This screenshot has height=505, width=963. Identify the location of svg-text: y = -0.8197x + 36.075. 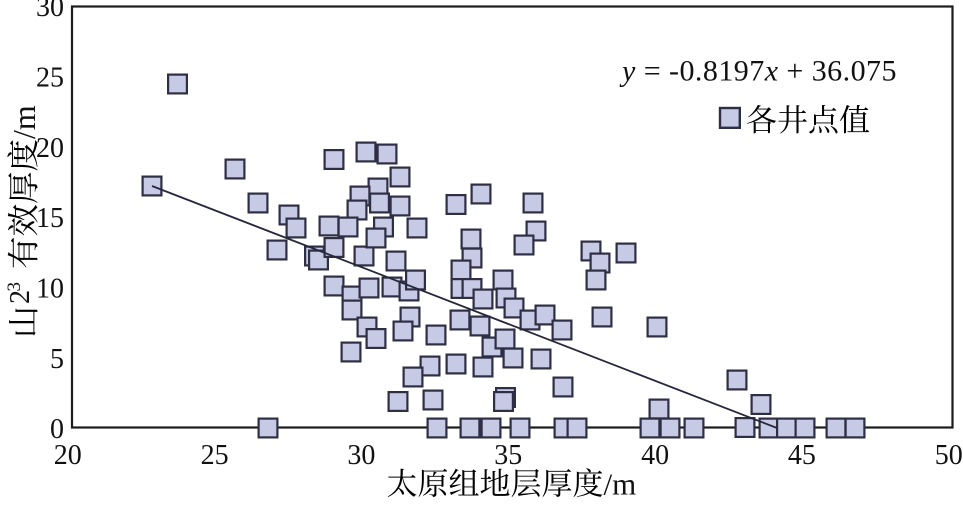
(758, 70).